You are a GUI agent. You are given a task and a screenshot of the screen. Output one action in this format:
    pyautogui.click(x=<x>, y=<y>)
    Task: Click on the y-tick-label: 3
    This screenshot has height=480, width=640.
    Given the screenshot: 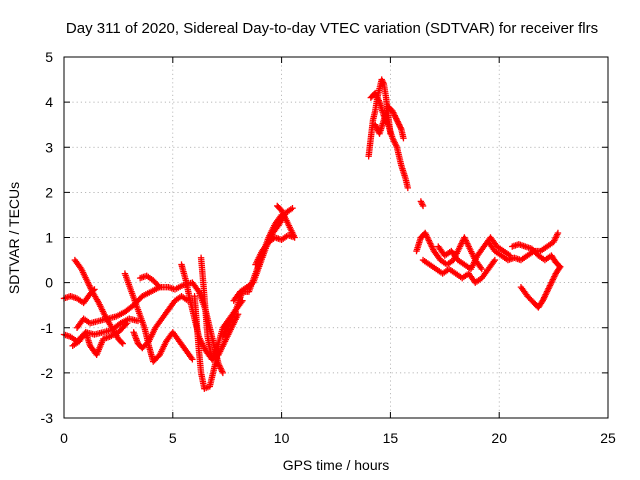 What is the action you would take?
    pyautogui.click(x=49, y=147)
    